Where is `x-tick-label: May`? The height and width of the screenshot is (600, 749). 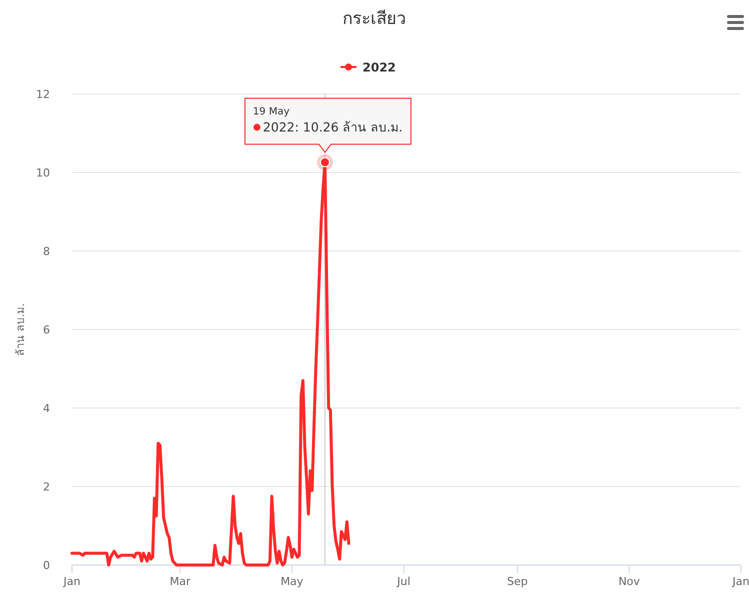 x-tick-label: May is located at coordinates (292, 581).